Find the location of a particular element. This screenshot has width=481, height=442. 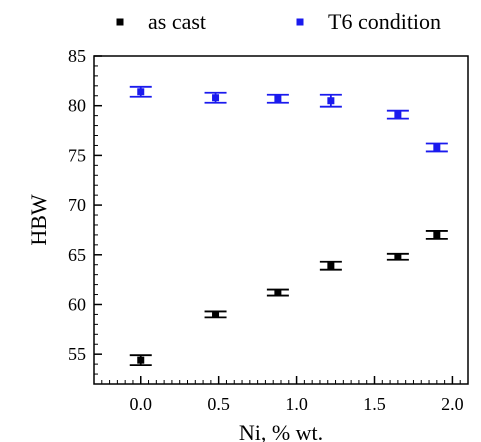

x-tick-label: 0.0 is located at coordinates (141, 404).